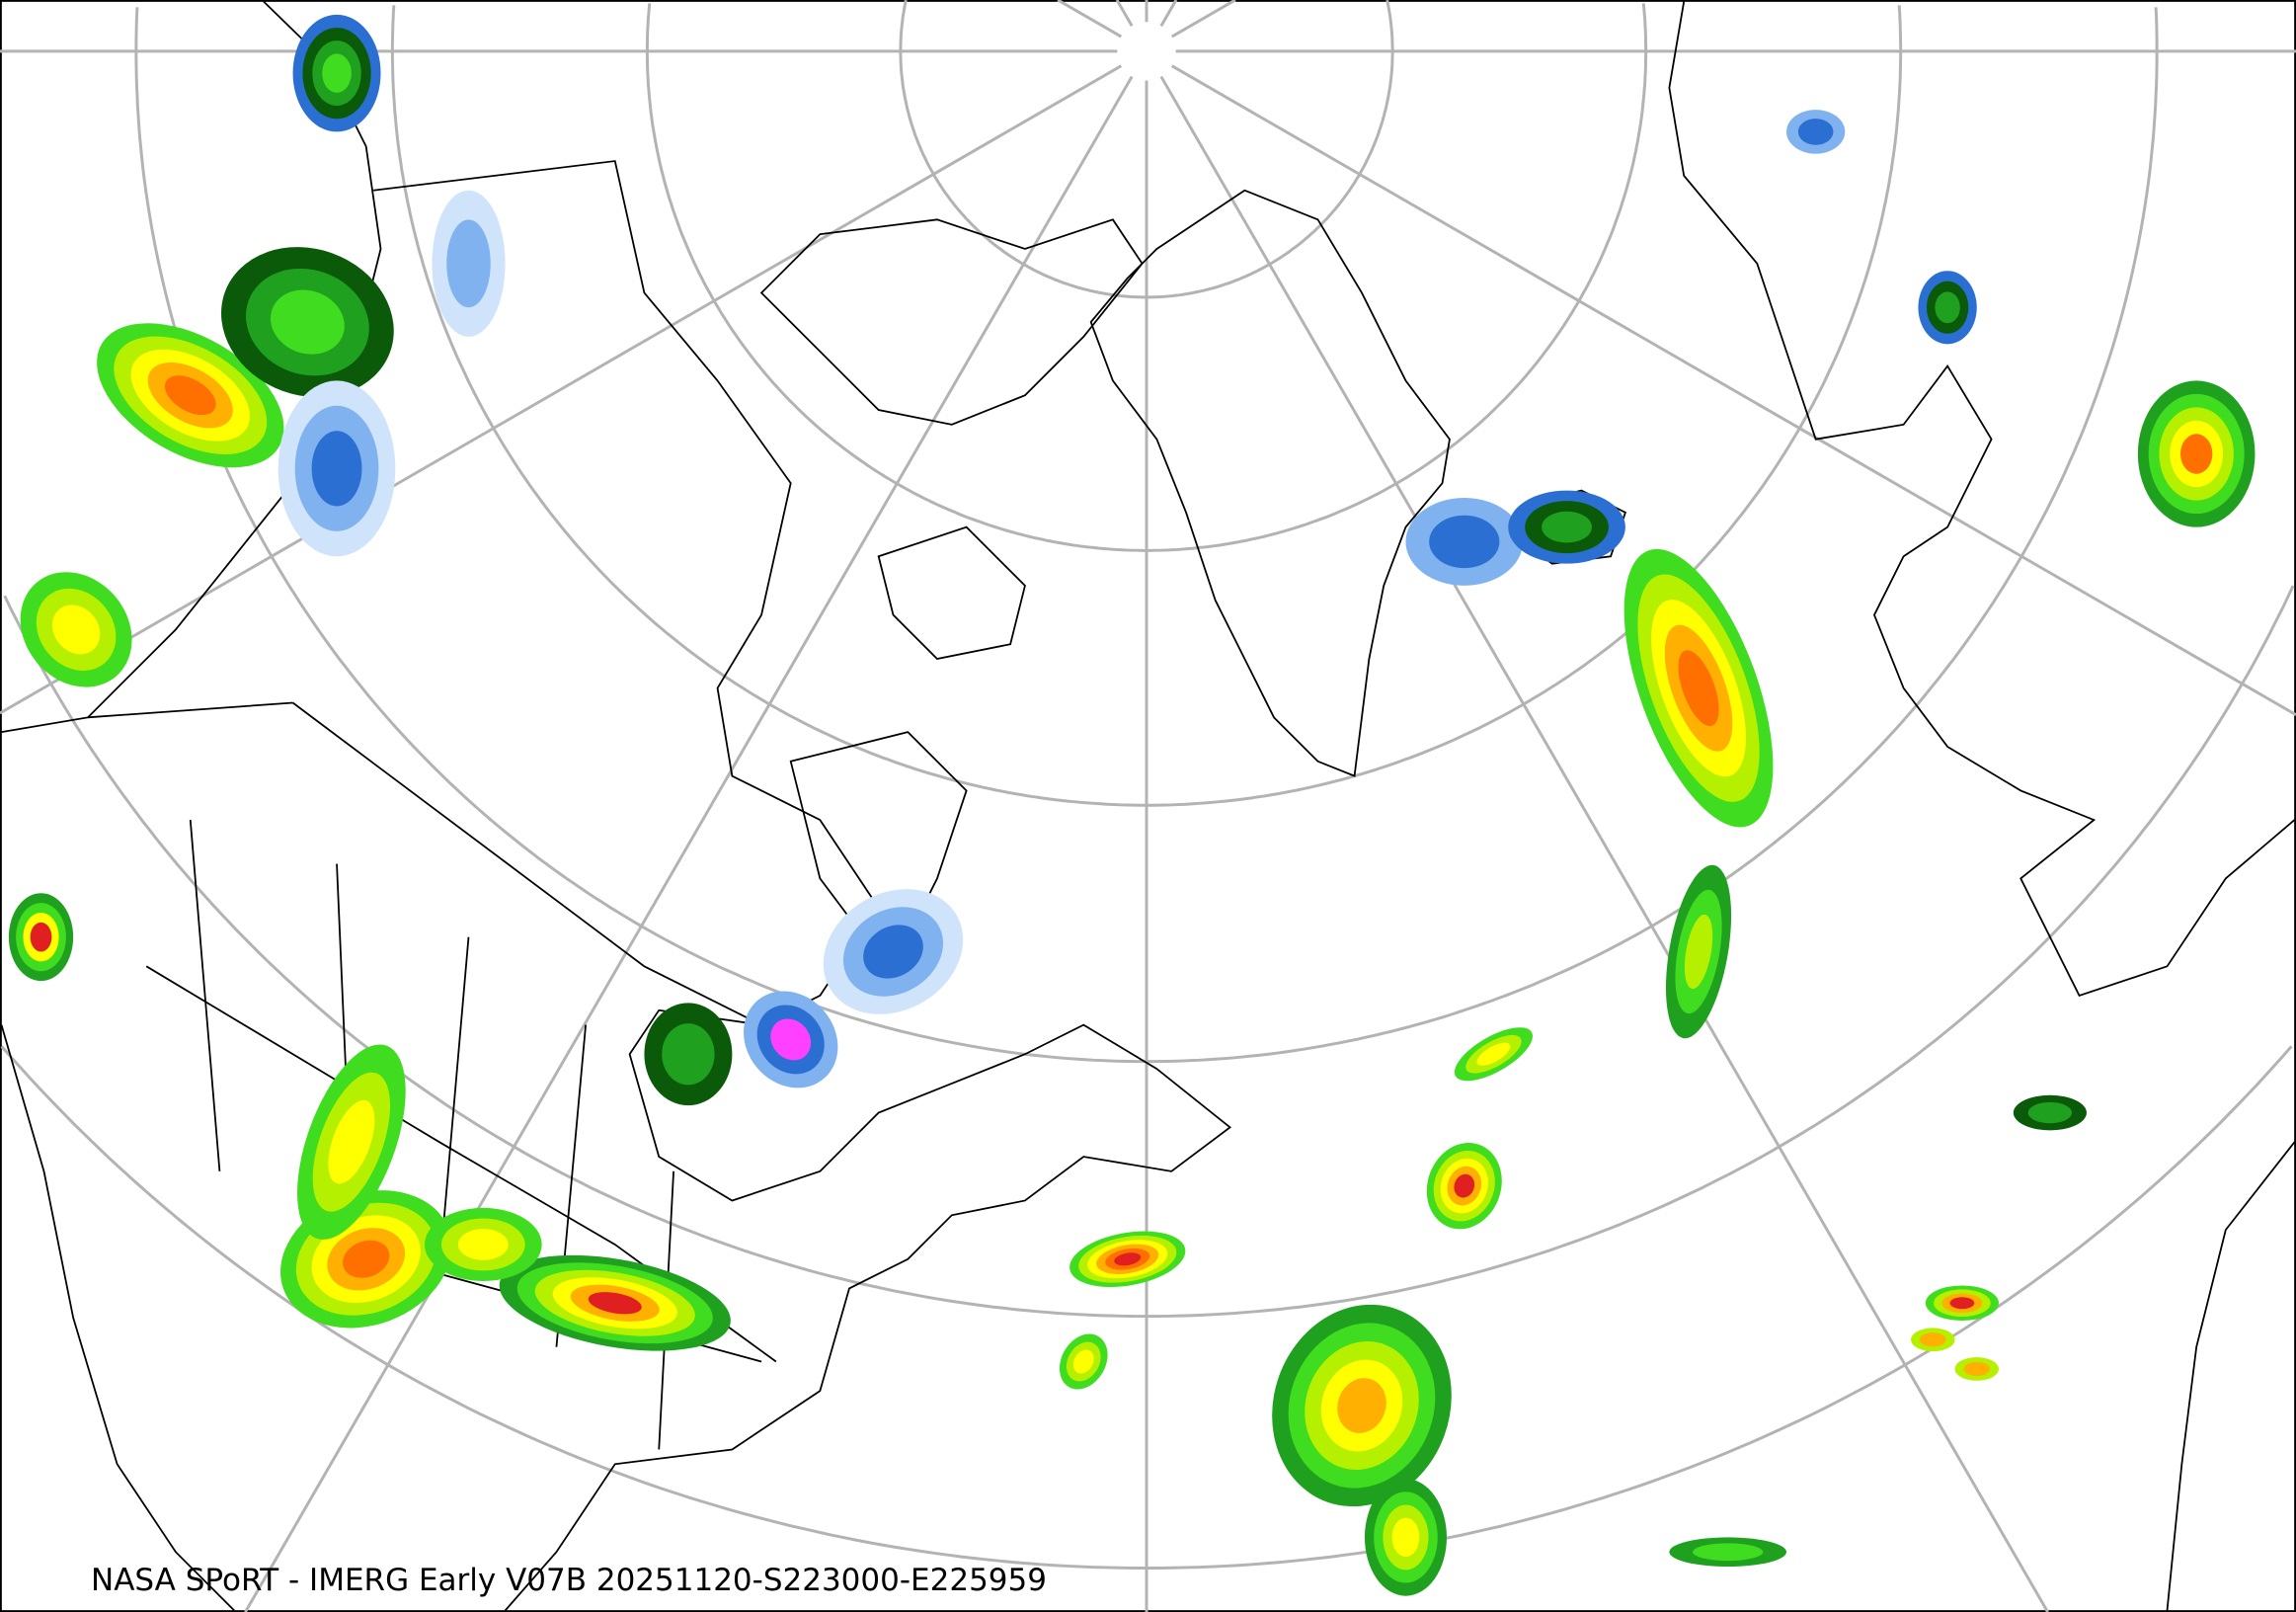 This screenshot has width=2296, height=1612. What do you see at coordinates (952, 439) in the screenshot?
I see `arctic-islands` at bounding box center [952, 439].